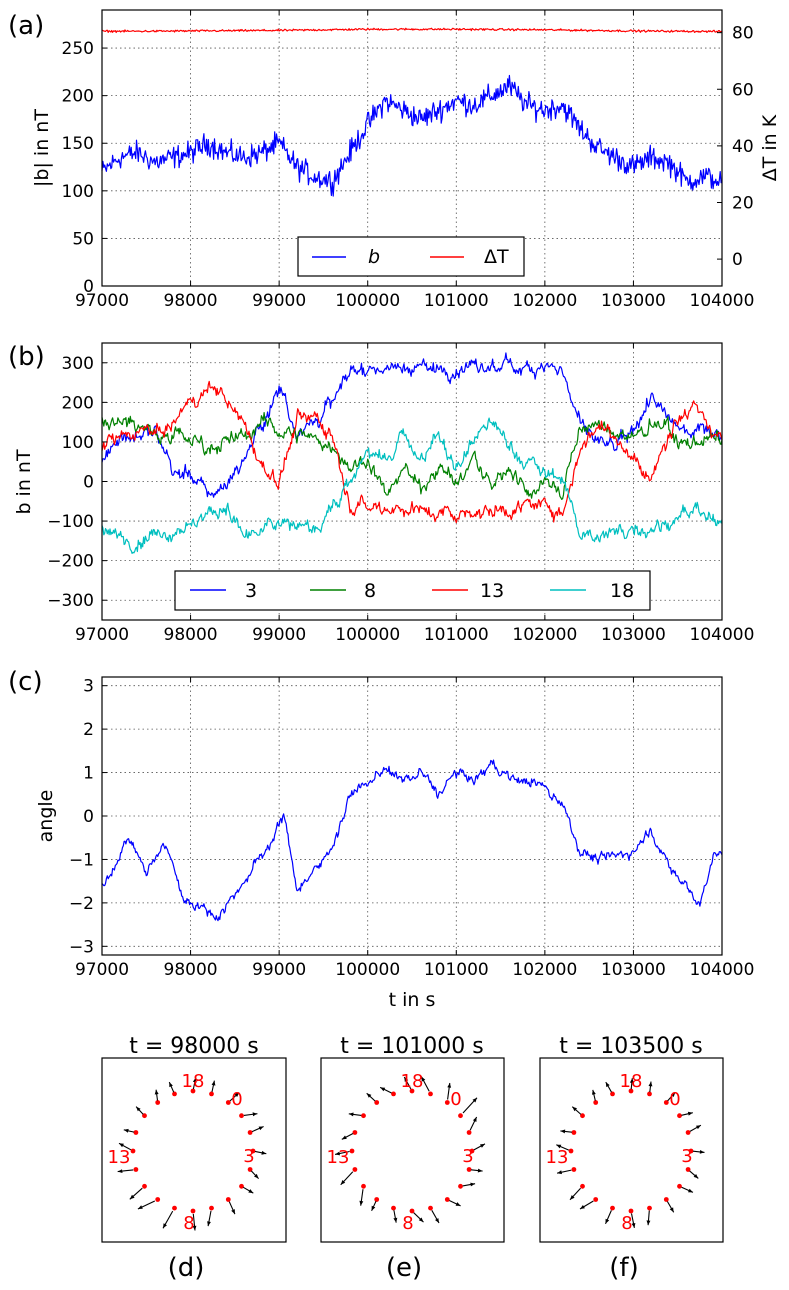 The height and width of the screenshot is (1290, 789). Describe the element at coordinates (631, 1081) in the screenshot. I see `ring-index-label: 18` at that location.